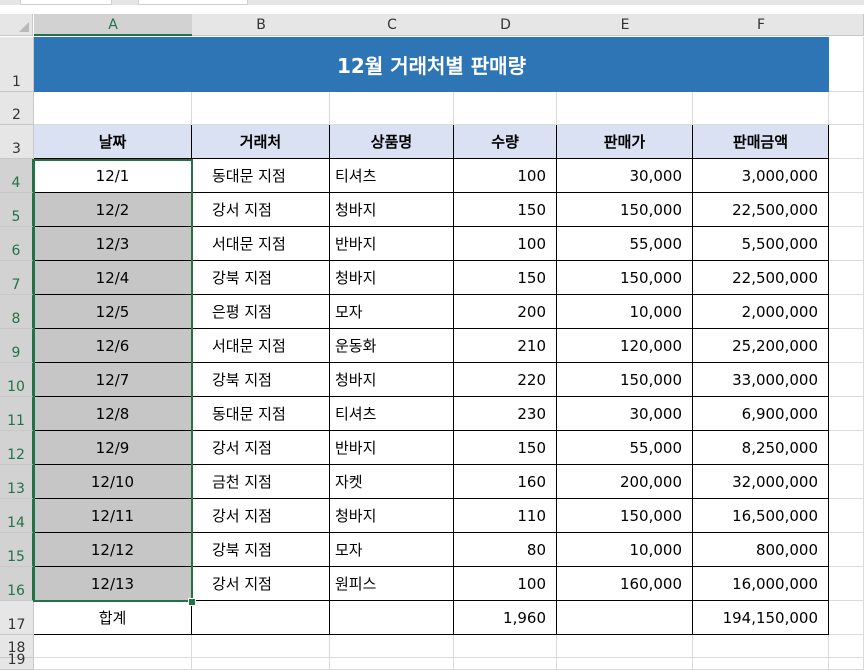 Image resolution: width=864 pixels, height=670 pixels. I want to click on date-cell: 12/7, so click(113, 380).